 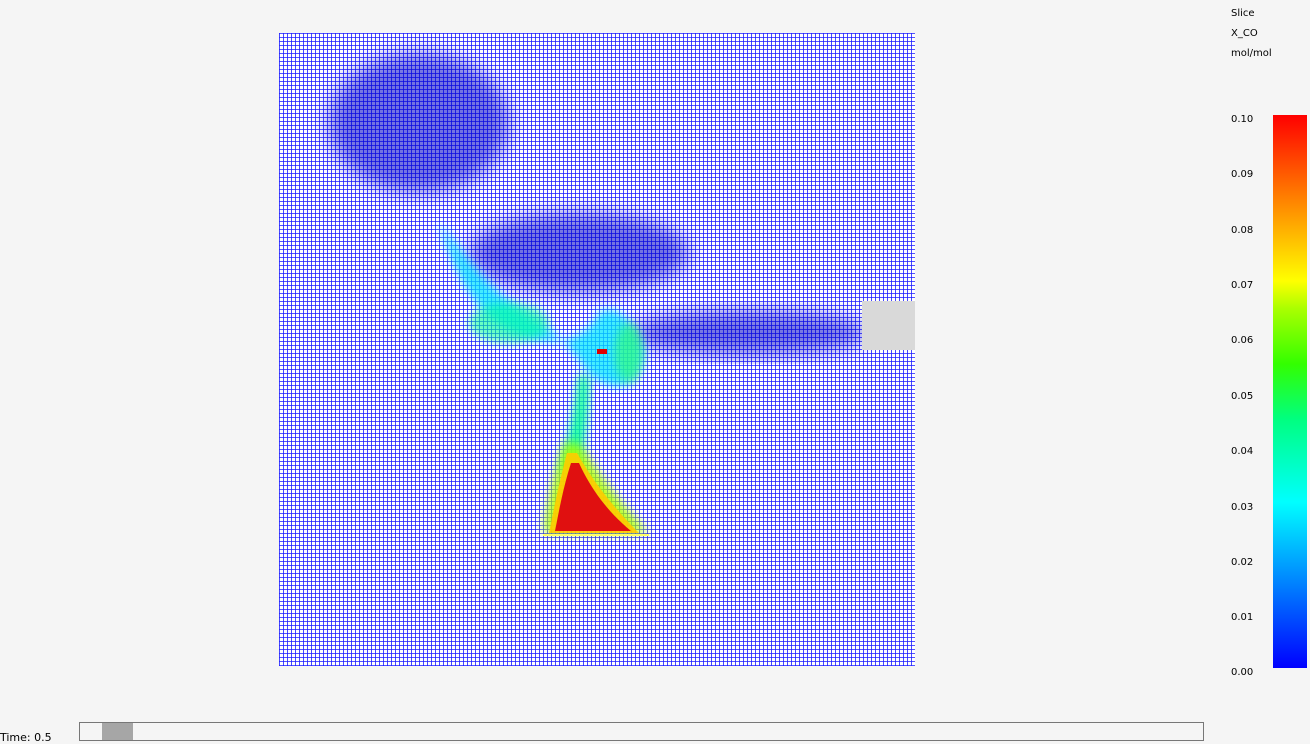 I want to click on colorbar-tick: 0.03, so click(x=1242, y=507).